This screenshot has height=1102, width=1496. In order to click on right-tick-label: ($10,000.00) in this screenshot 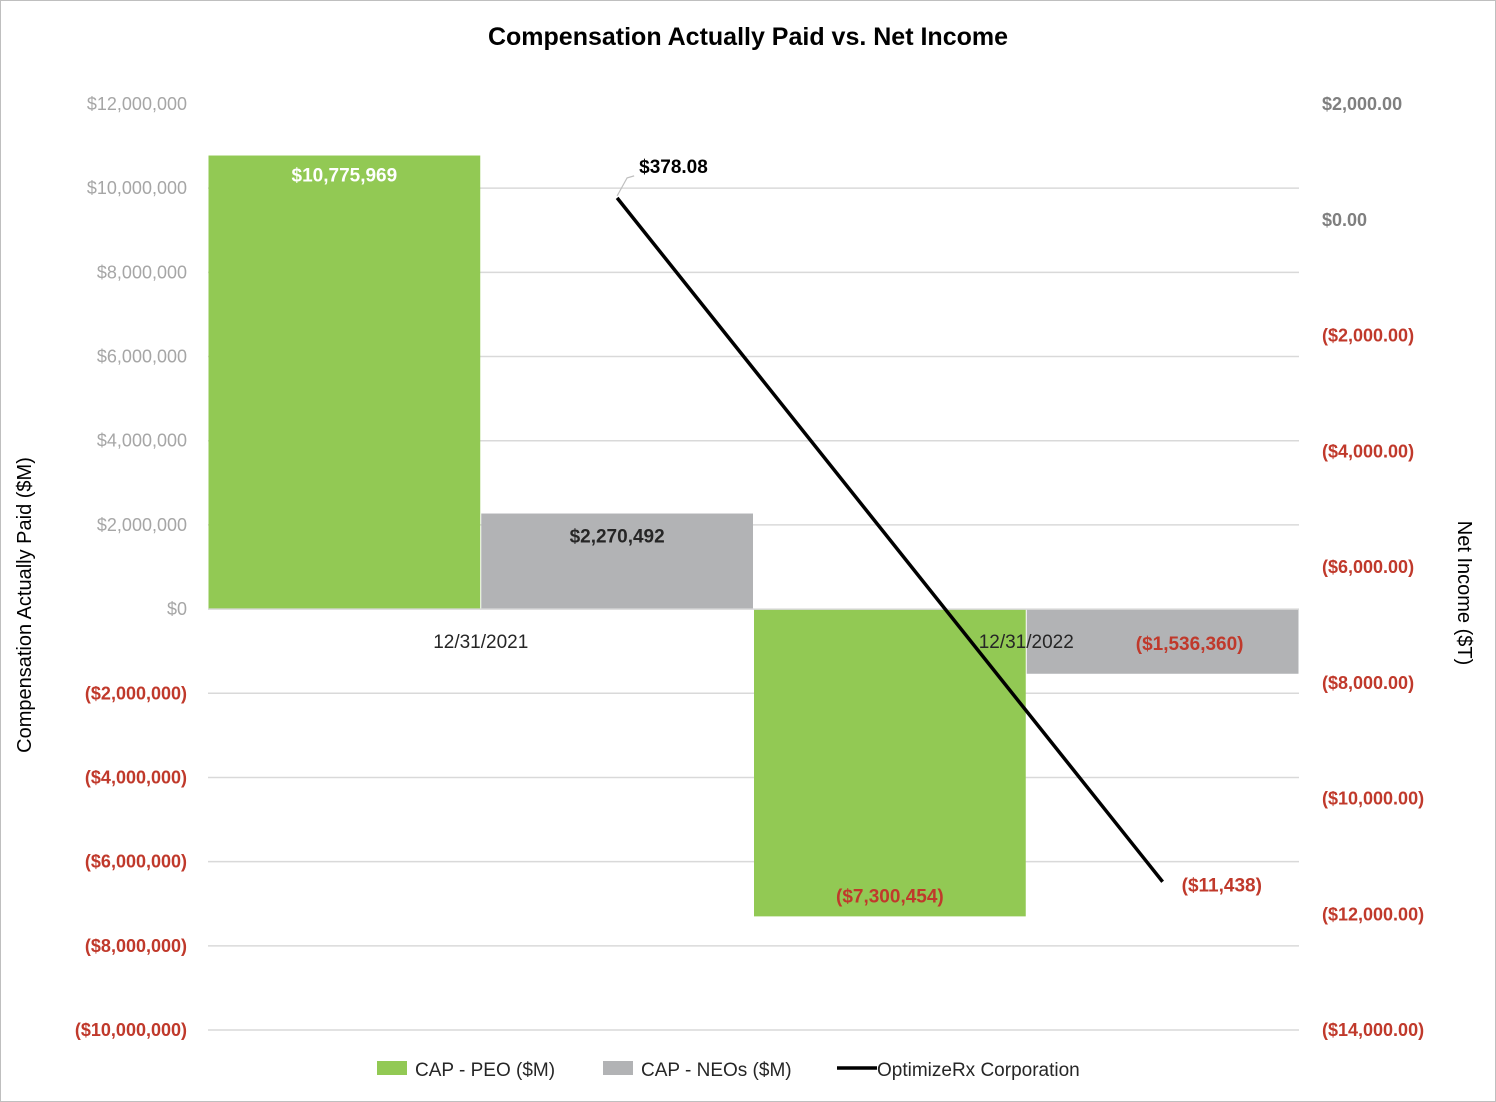, I will do `click(1373, 799)`.